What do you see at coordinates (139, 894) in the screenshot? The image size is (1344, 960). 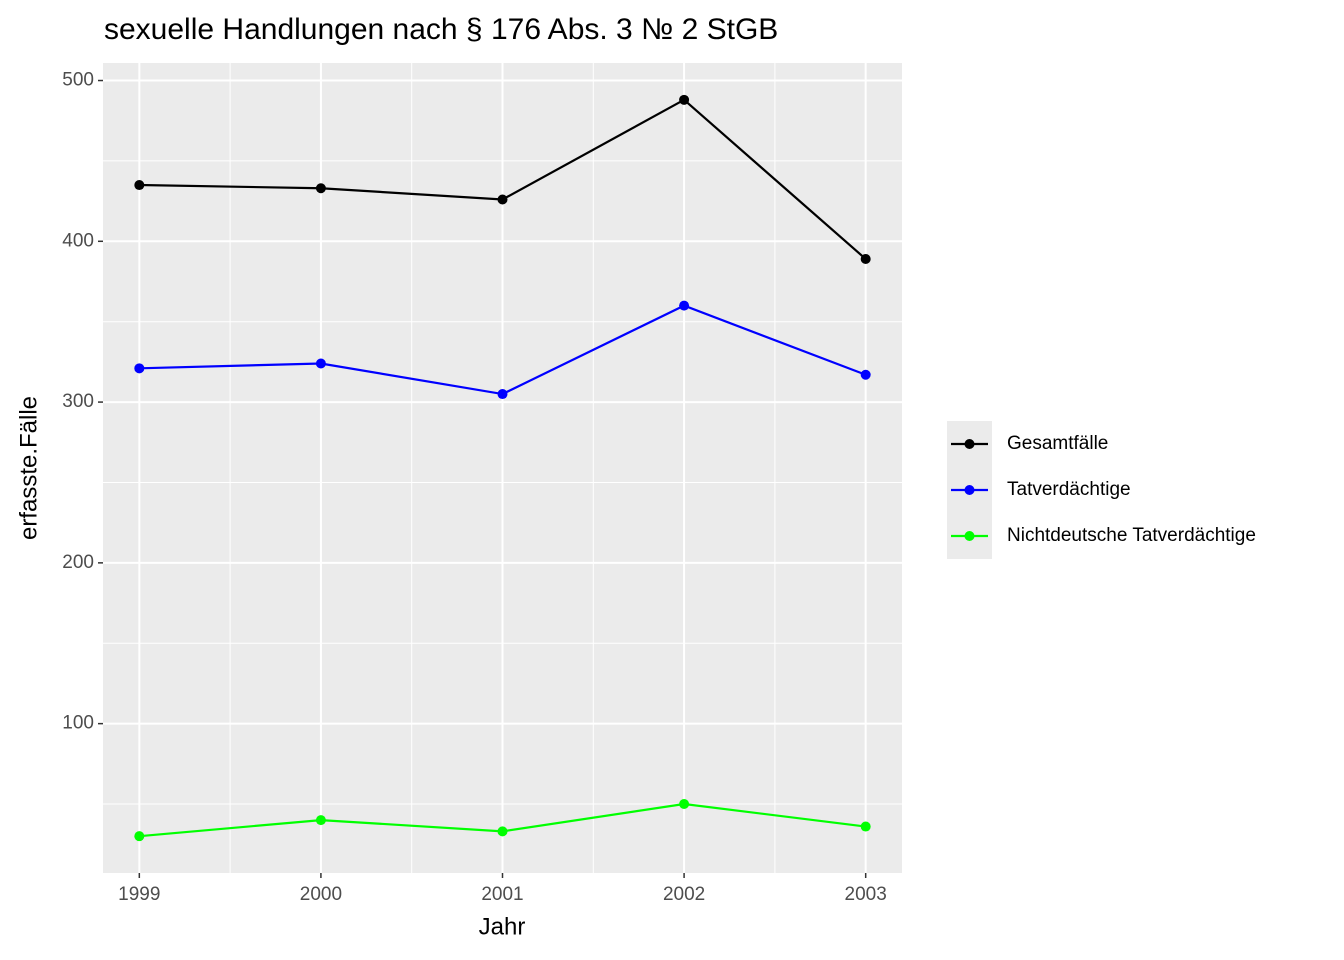 I see `x-tick-label: 1999` at bounding box center [139, 894].